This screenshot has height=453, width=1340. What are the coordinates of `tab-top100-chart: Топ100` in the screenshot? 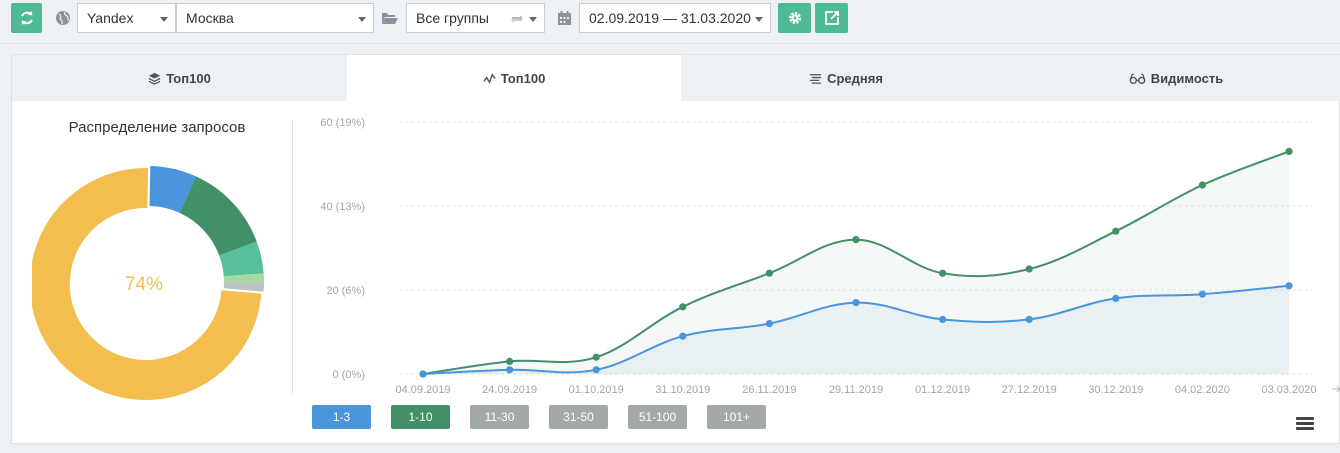 It's located at (514, 78).